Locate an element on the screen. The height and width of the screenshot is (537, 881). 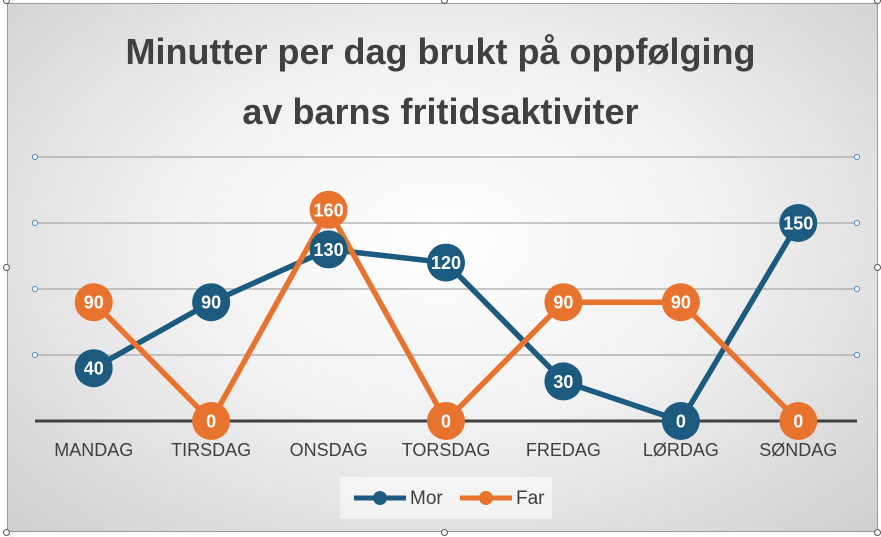
x-tick-label-søndag: SØNDAG is located at coordinates (798, 450).